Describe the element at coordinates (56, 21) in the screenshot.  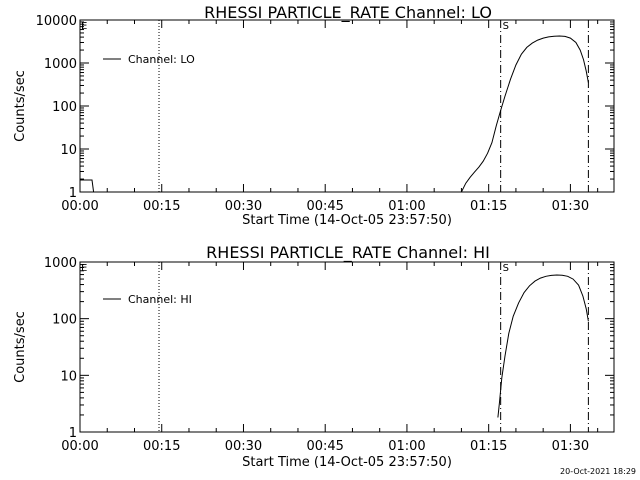
I see `y-tick-label: 10000` at that location.